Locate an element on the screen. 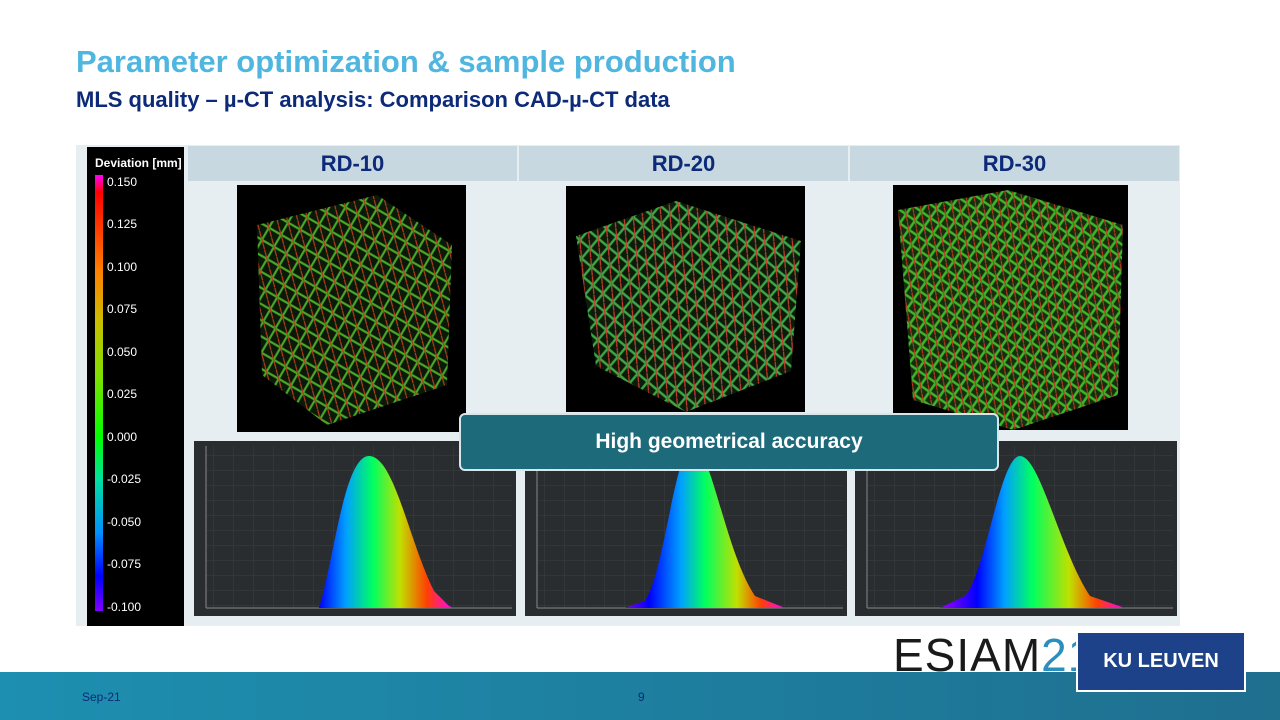 Image resolution: width=1280 pixels, height=720 pixels. legend-tick: 0.150 is located at coordinates (122, 182).